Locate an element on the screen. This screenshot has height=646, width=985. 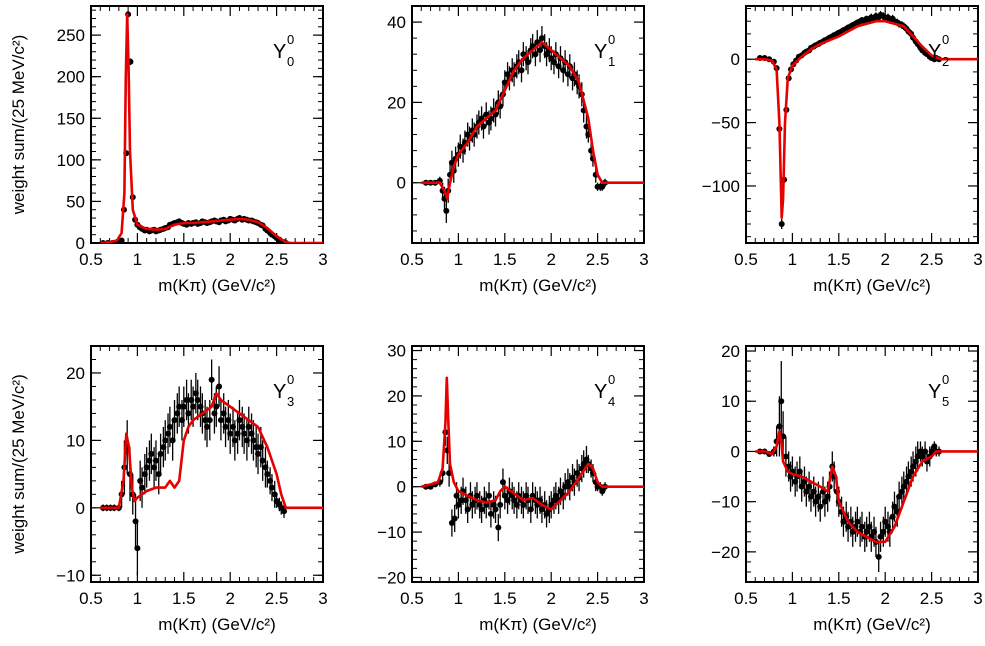
y-tick-label: 100 is located at coordinates (71, 160).